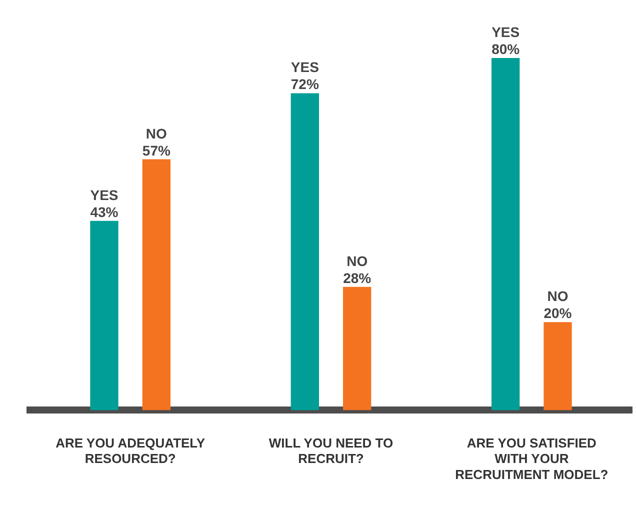  Describe the element at coordinates (305, 84) in the screenshot. I see `data-label: 72%` at that location.